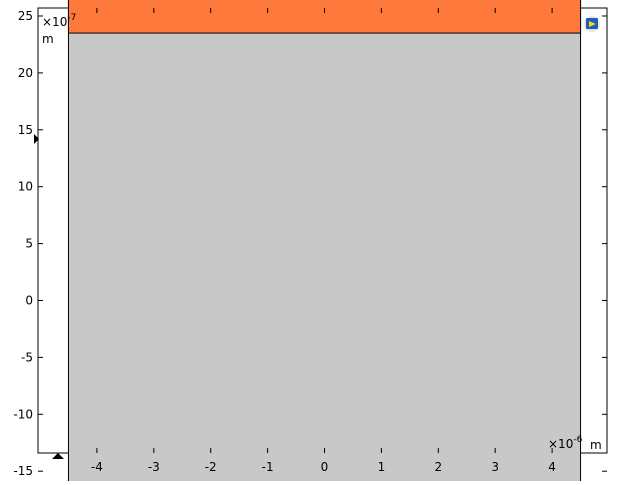 This screenshot has width=618, height=485. I want to click on y-tick-label: 15, so click(25, 130).